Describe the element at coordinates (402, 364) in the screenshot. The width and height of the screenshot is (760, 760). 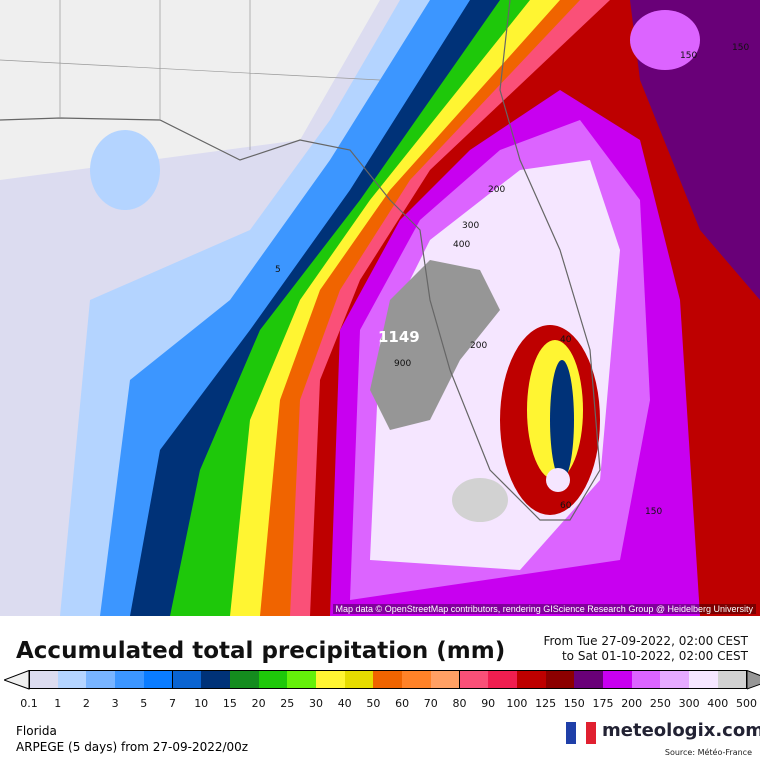
I see `svg-text: 900` at that location.